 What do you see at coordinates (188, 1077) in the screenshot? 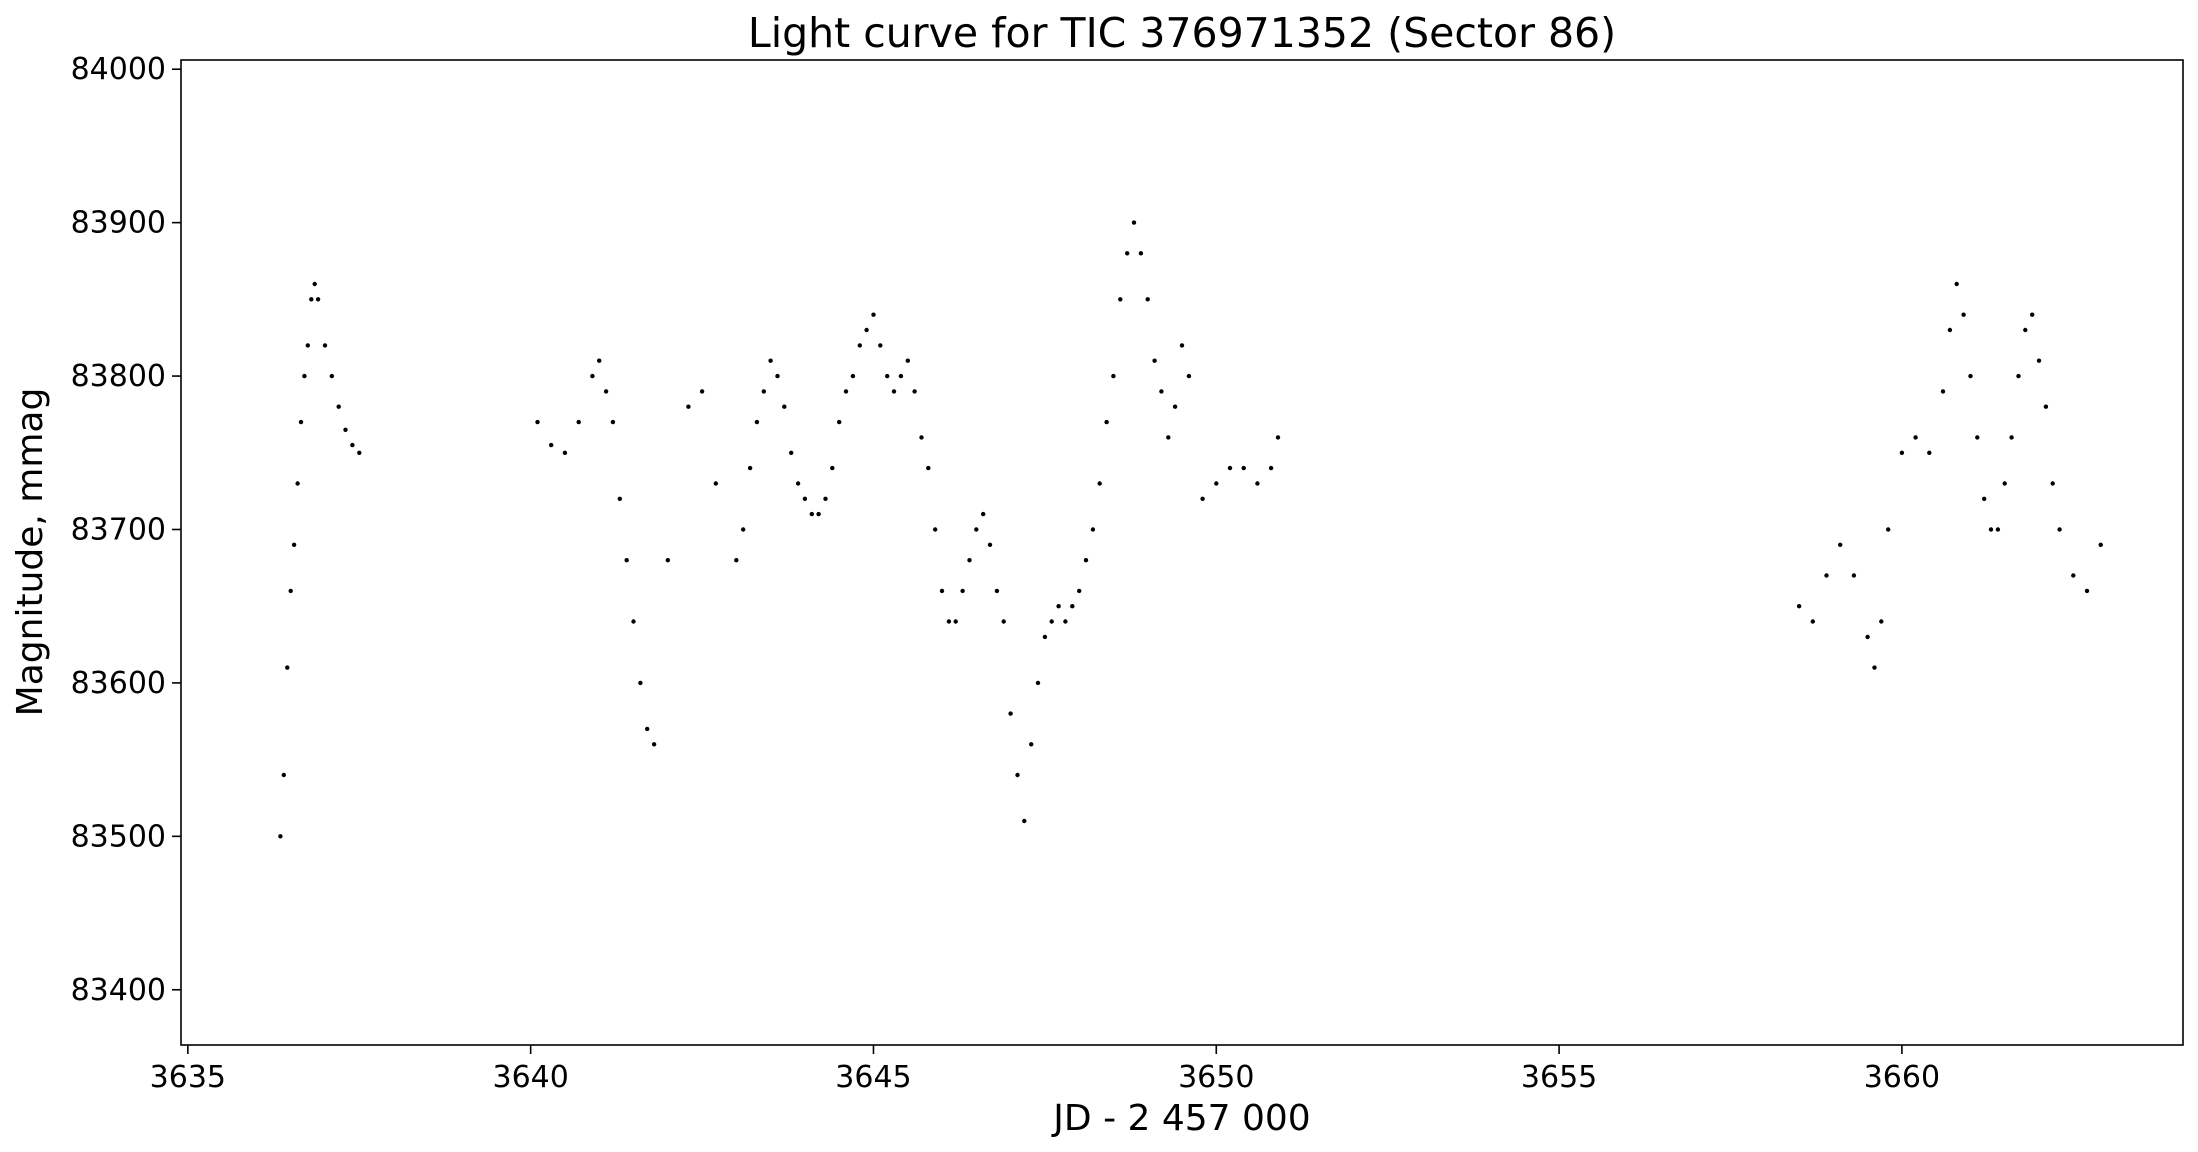
I see `x-tick-label: 3635` at bounding box center [188, 1077].